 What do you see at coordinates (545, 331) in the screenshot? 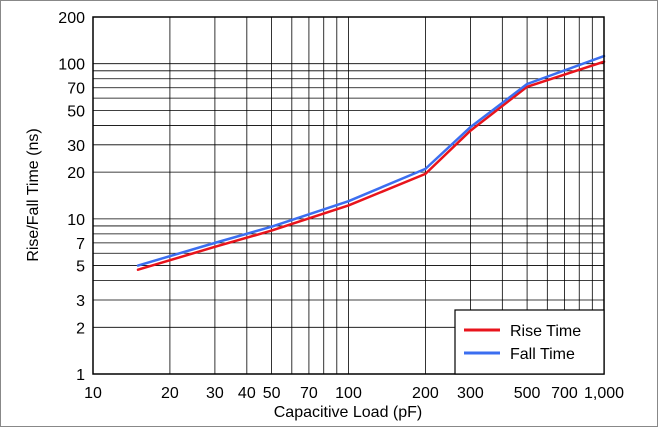
I see `legend-label-rise-time: Rise Time` at bounding box center [545, 331].